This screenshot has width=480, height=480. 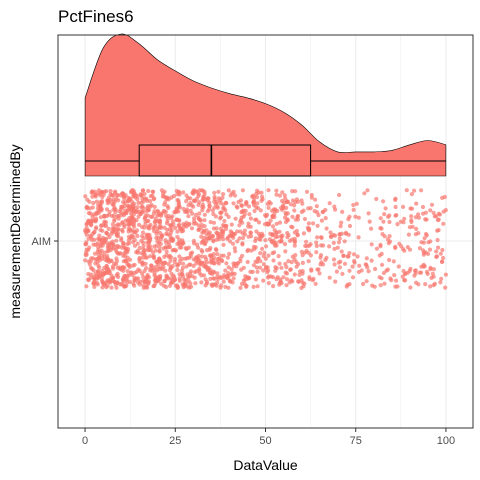 I want to click on x-tick-label: 75, so click(x=356, y=441).